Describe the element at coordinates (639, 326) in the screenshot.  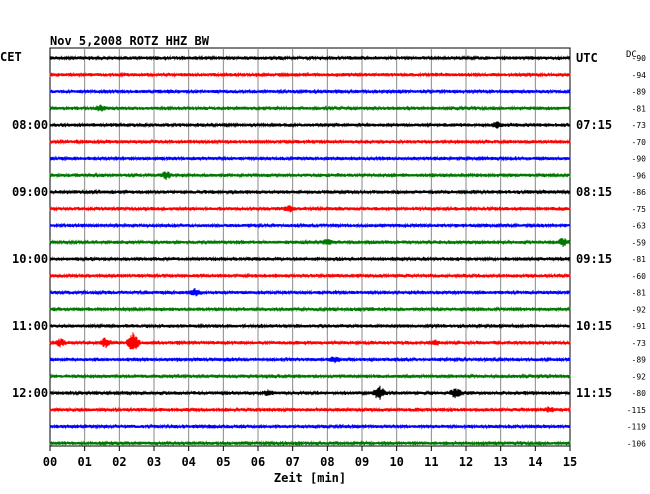
I see `dc-offset-label: -91` at that location.